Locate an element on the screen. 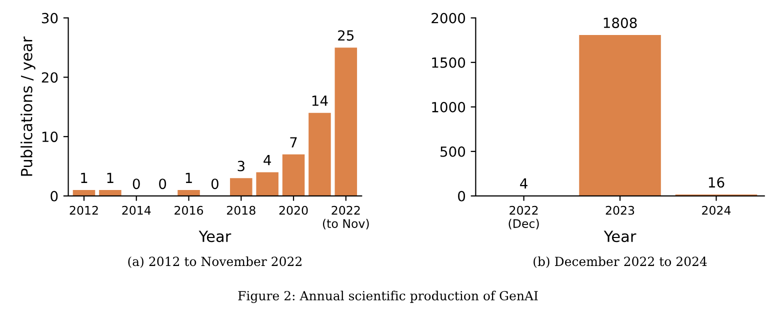 This screenshot has width=776, height=314. data-label: 7 is located at coordinates (293, 142).